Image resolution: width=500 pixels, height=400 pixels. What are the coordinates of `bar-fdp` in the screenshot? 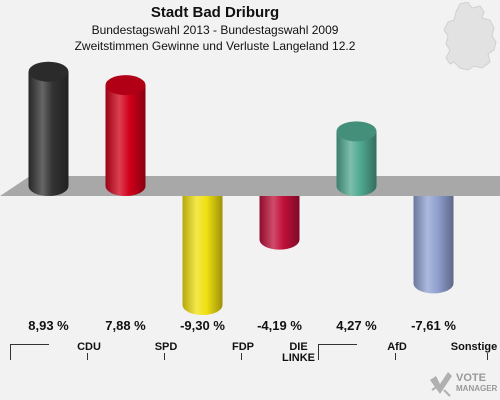 It's located at (202, 246).